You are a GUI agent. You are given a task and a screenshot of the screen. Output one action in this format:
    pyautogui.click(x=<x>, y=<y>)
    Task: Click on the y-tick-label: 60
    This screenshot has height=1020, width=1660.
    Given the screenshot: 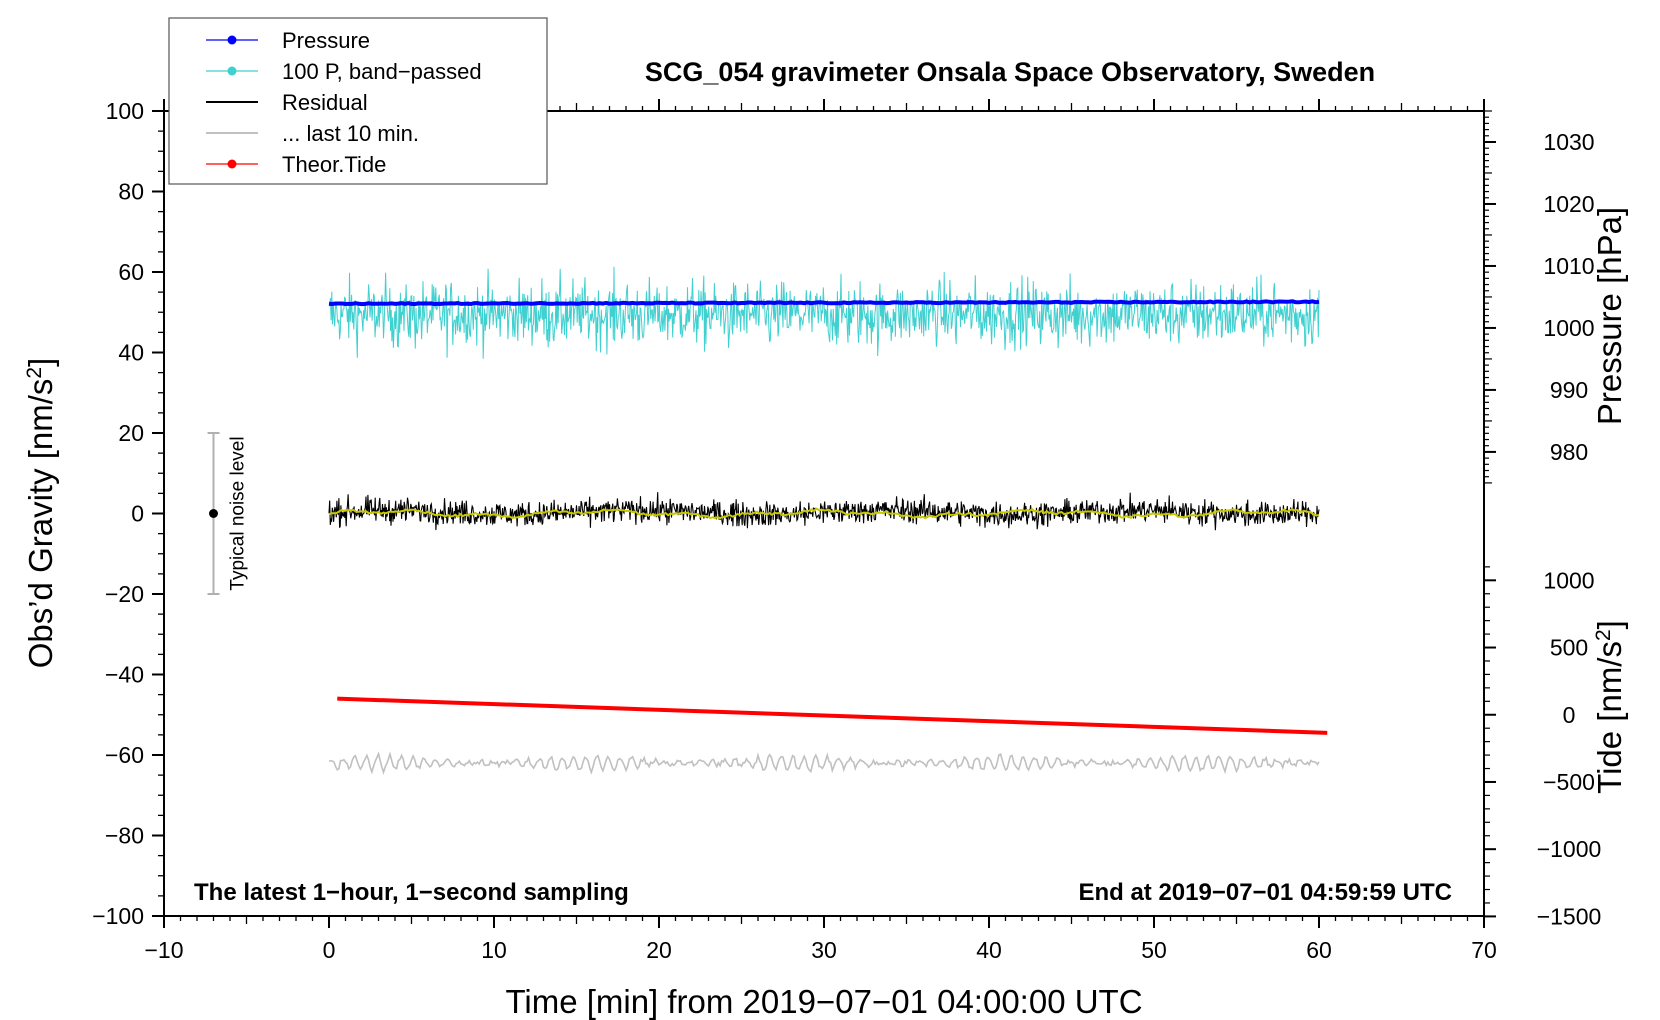 What is the action you would take?
    pyautogui.click(x=131, y=272)
    